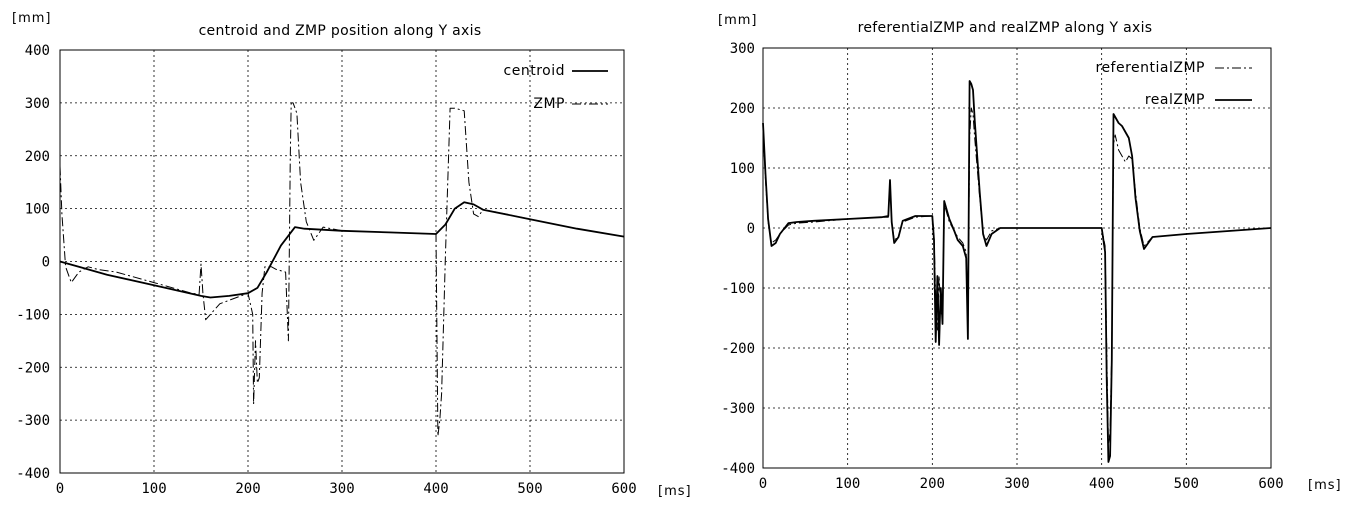  I want to click on chart-title: centroid and ZMP position along Y axis, so click(340, 31).